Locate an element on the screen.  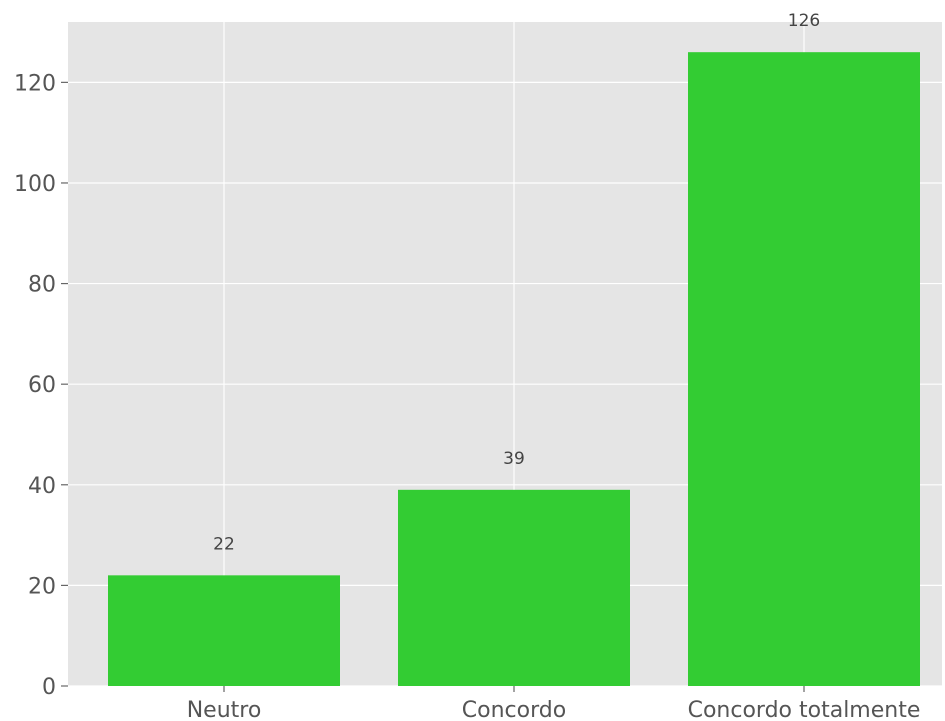
y-tick-label: 60 is located at coordinates (42, 385).